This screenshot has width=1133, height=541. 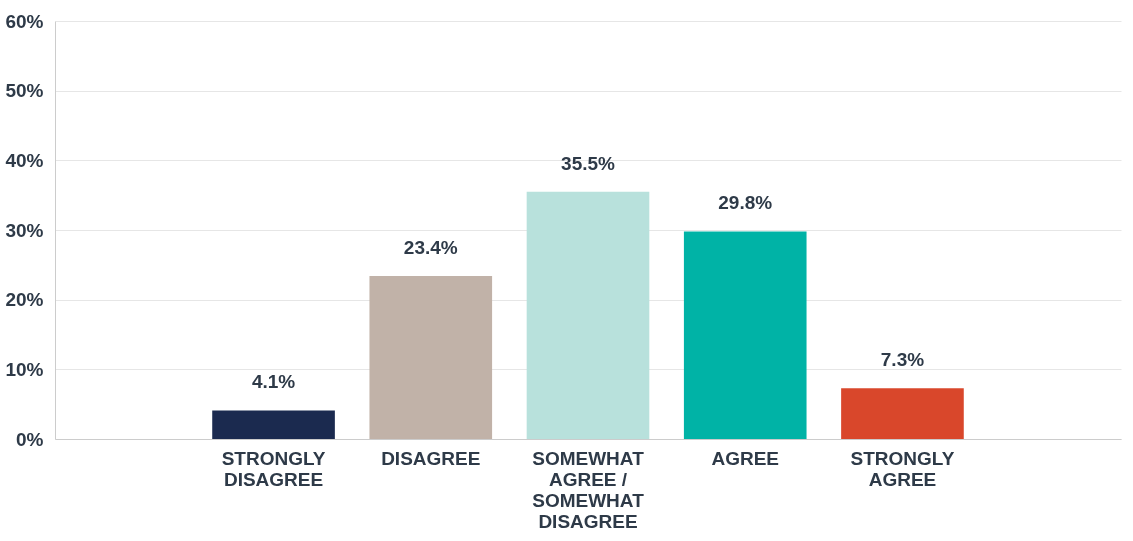 I want to click on data-label: 4.1%, so click(x=273, y=382).